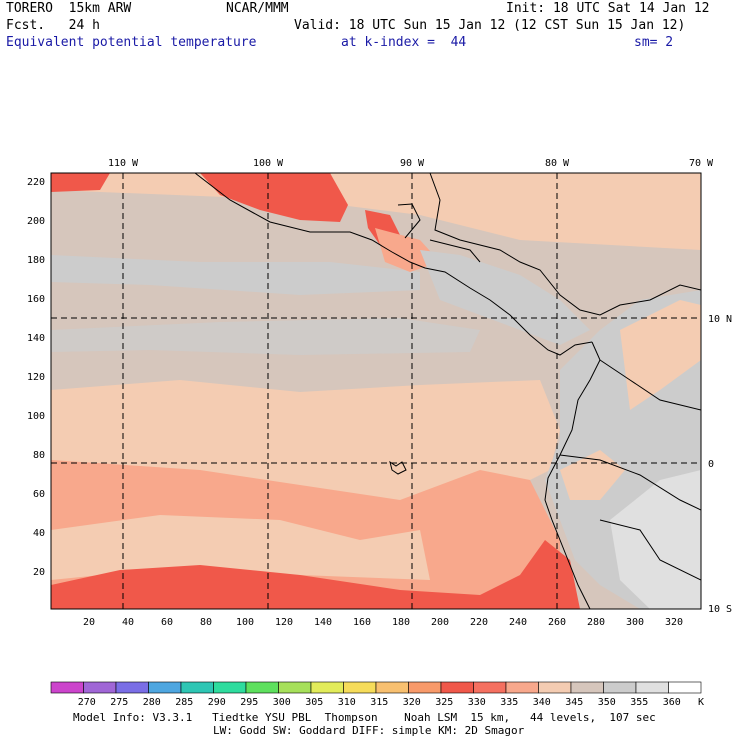 Image resolution: width=740 pixels, height=740 pixels. Describe the element at coordinates (630, 482) in the screenshot. I see `border-peru-ecuador` at that location.